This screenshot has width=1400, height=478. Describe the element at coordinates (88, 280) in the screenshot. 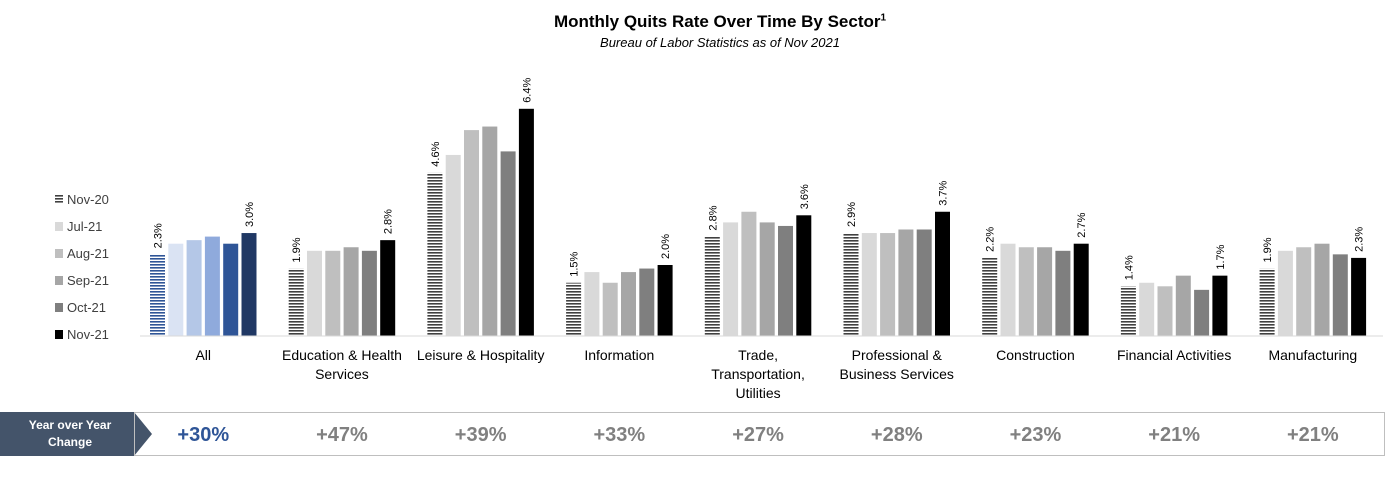

I see `legend-label-sep-21: Sep-21` at that location.